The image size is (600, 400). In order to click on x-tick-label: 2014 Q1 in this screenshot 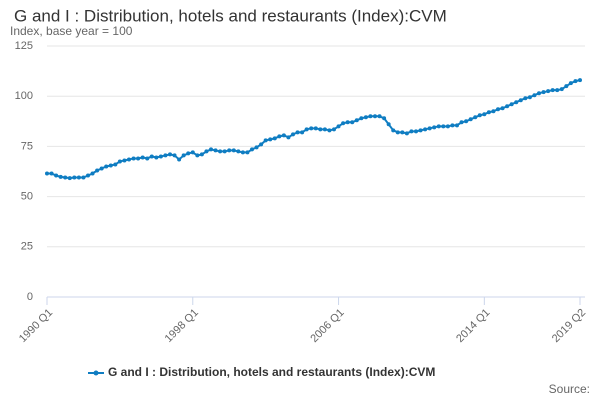, I will do `click(473, 326)`.